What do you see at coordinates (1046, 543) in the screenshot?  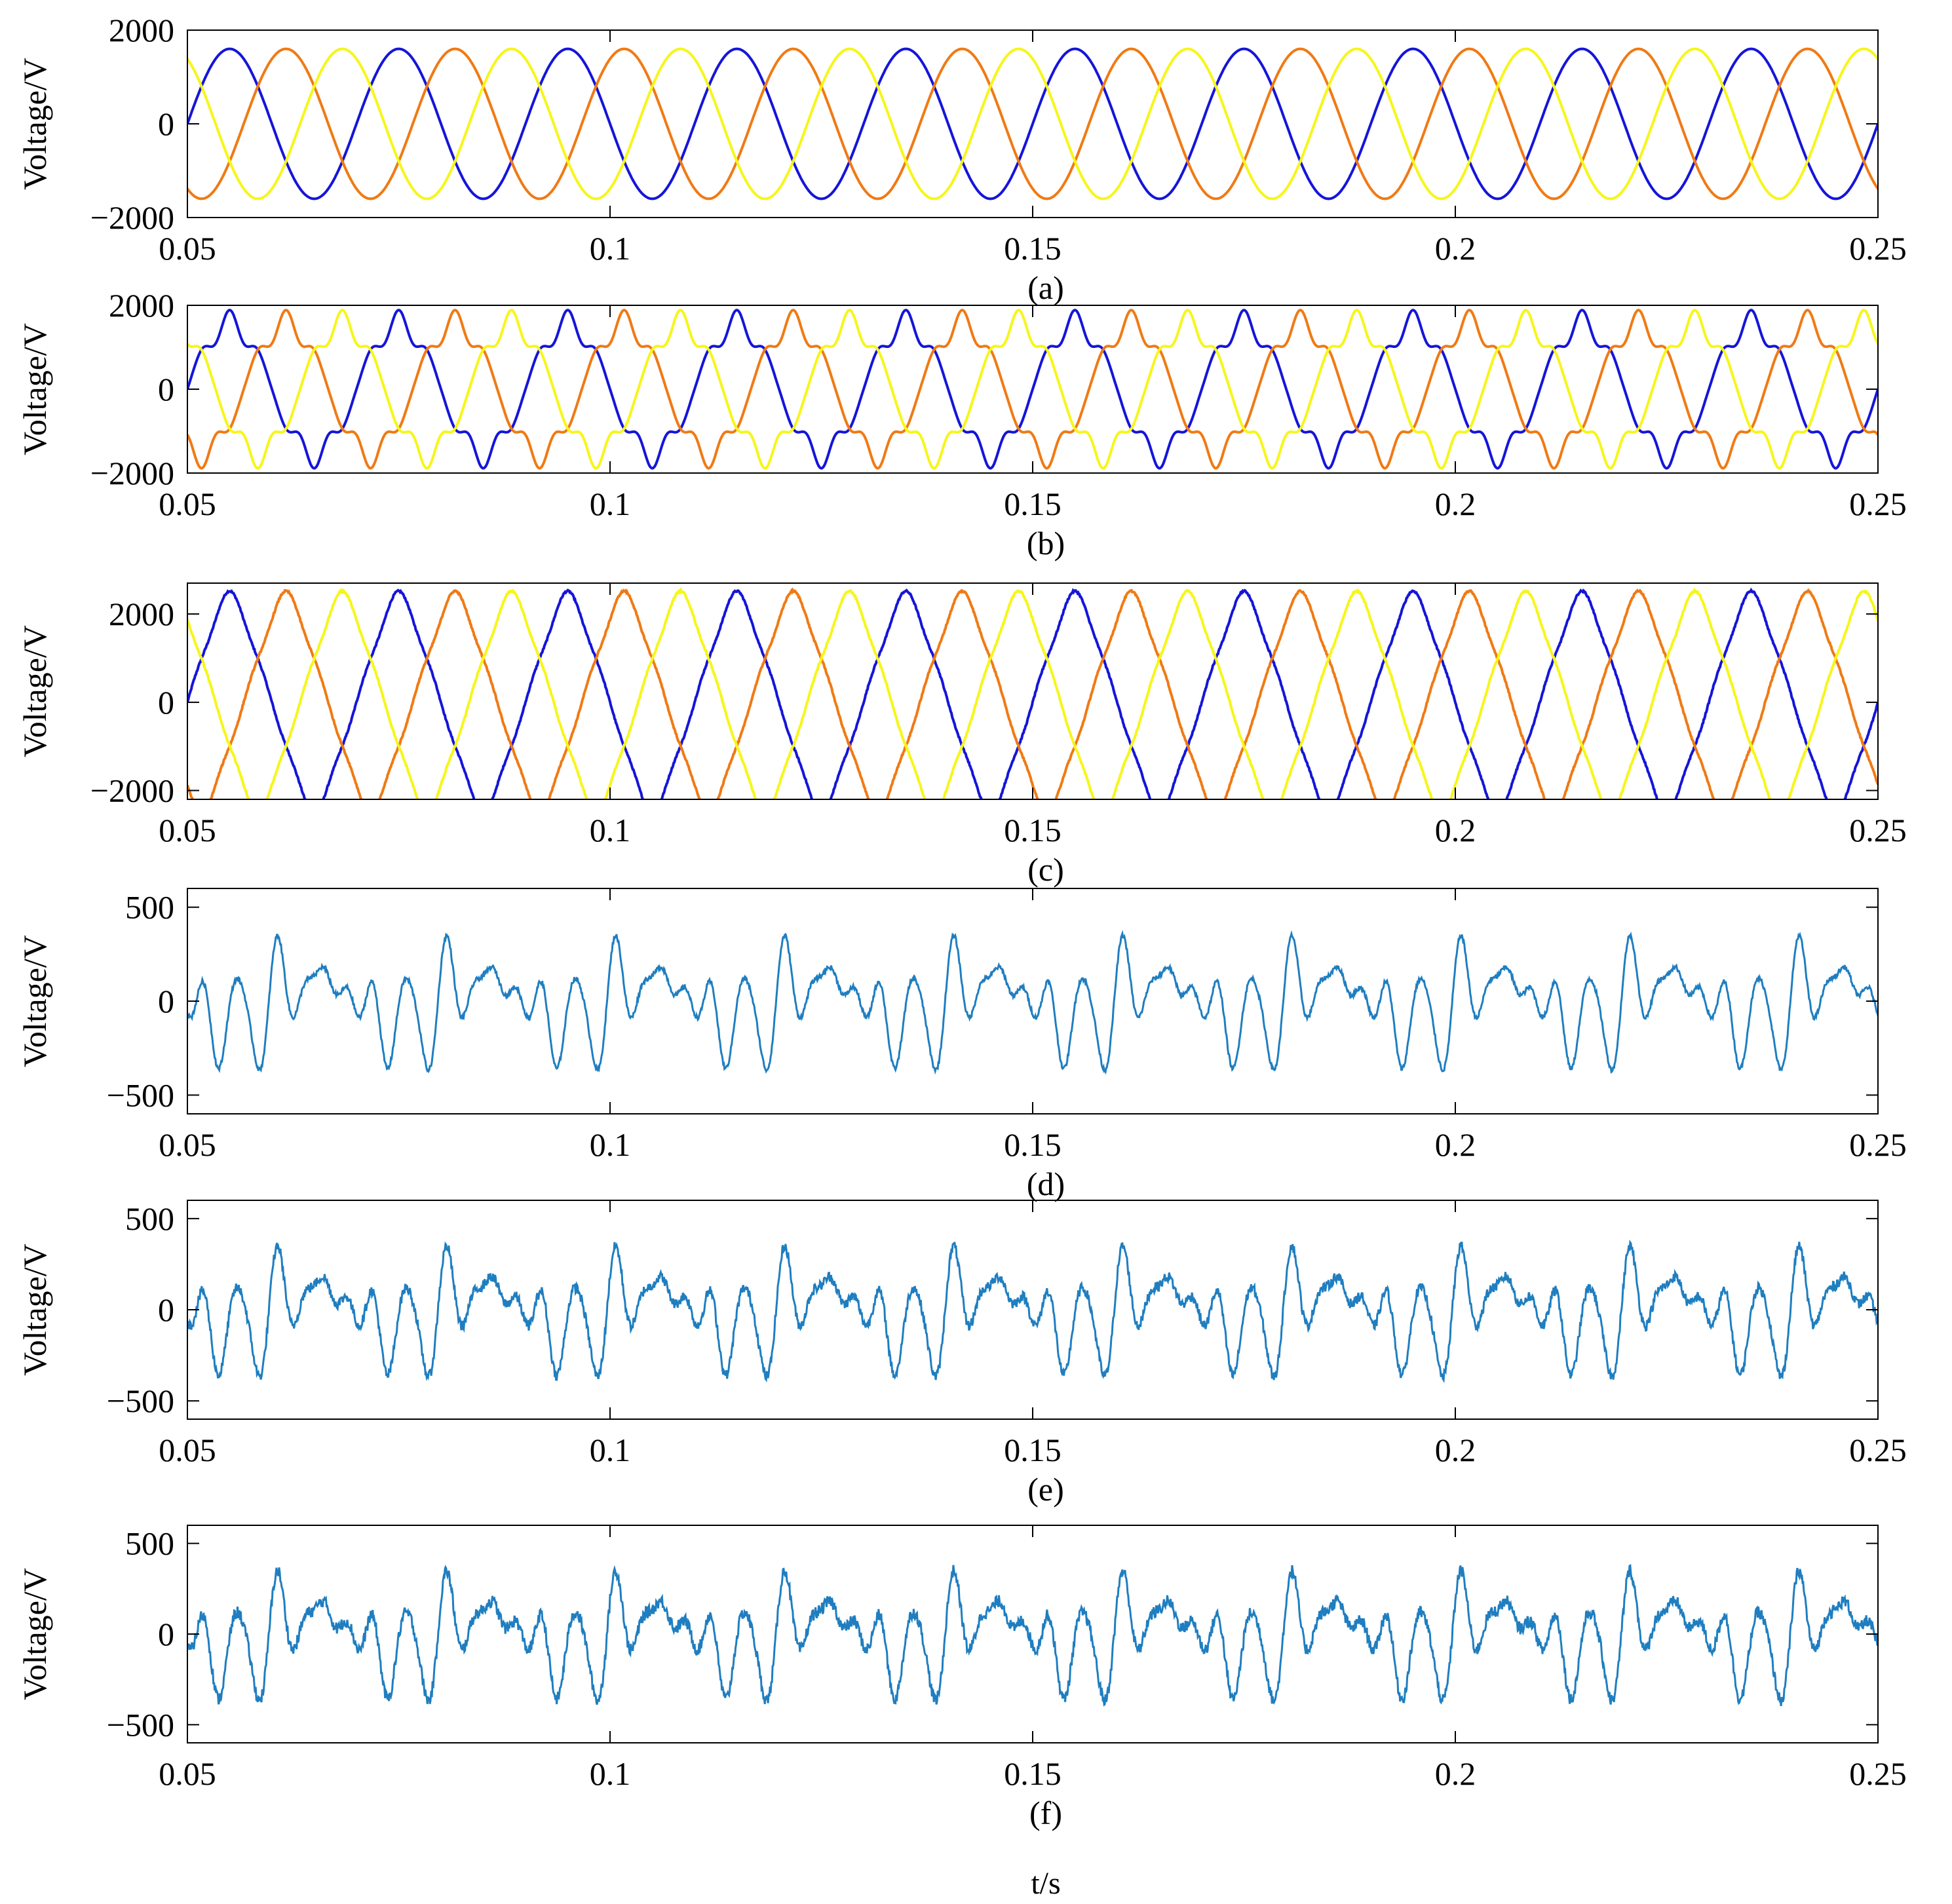 I see `panel-label: (b)` at bounding box center [1046, 543].